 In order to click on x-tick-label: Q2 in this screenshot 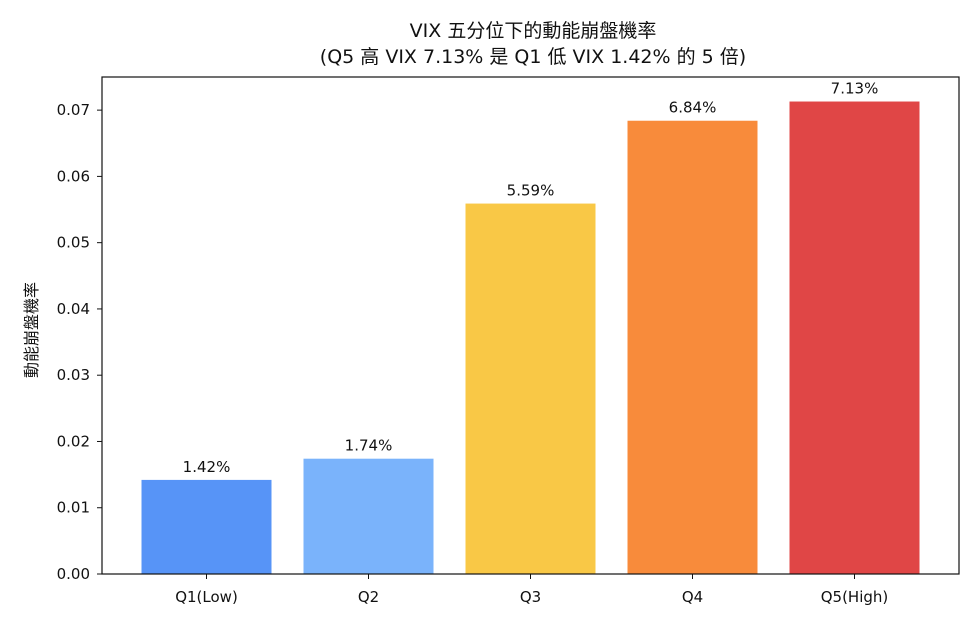, I will do `click(368, 597)`.